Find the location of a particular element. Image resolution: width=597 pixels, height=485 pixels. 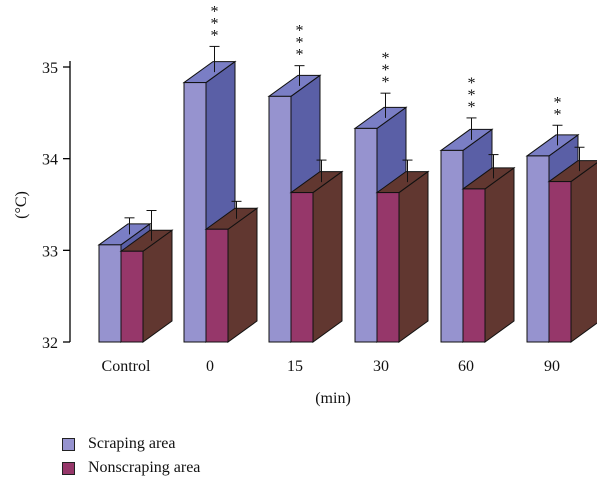

legend: Scraping area Nonscraping area is located at coordinates (131, 456).